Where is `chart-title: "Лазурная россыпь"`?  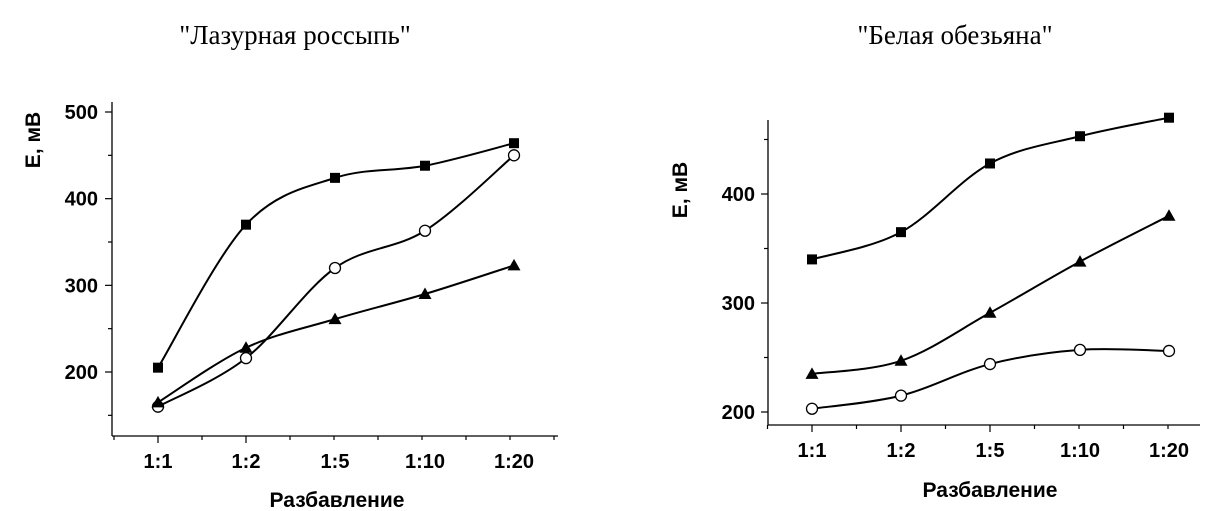
chart-title: "Лазурная россыпь" is located at coordinates (295, 35).